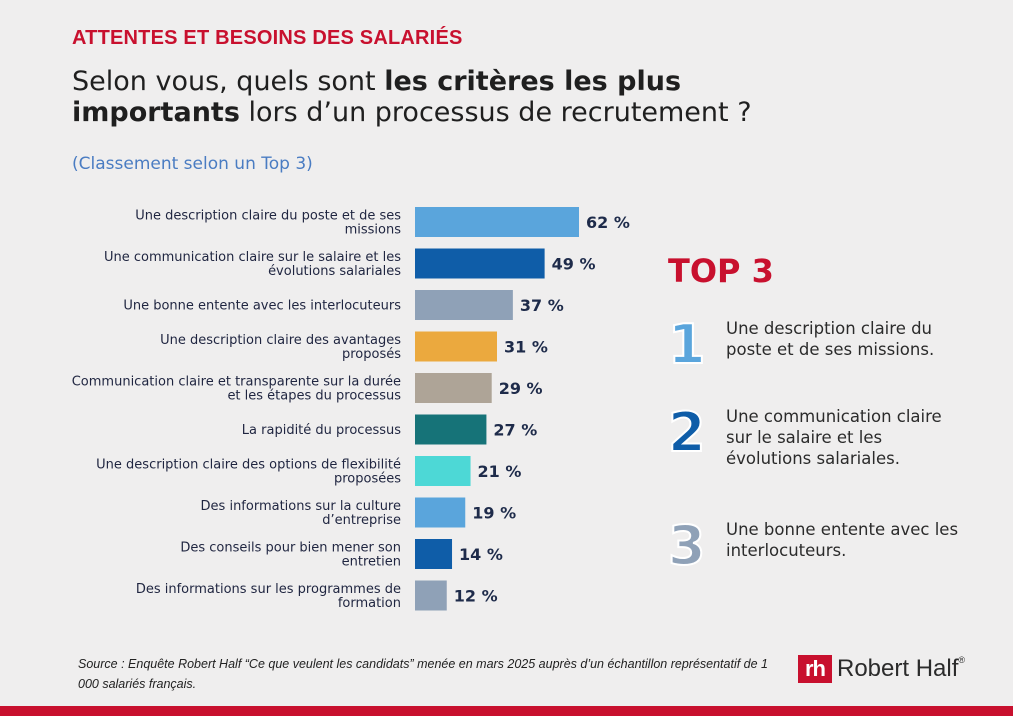  What do you see at coordinates (267, 38) in the screenshot?
I see `page-kicker: ATTENTES ET BESOINS DES SALARIÉS` at bounding box center [267, 38].